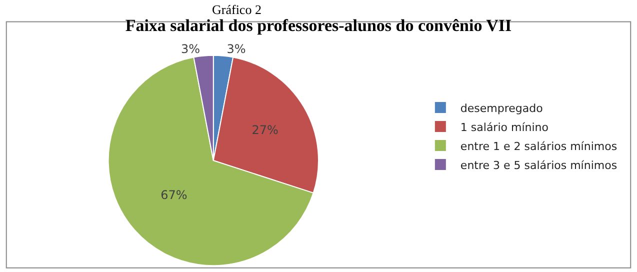 Image resolution: width=637 pixels, height=272 pixels. Describe the element at coordinates (265, 129) in the screenshot. I see `data-label: 27%` at that location.